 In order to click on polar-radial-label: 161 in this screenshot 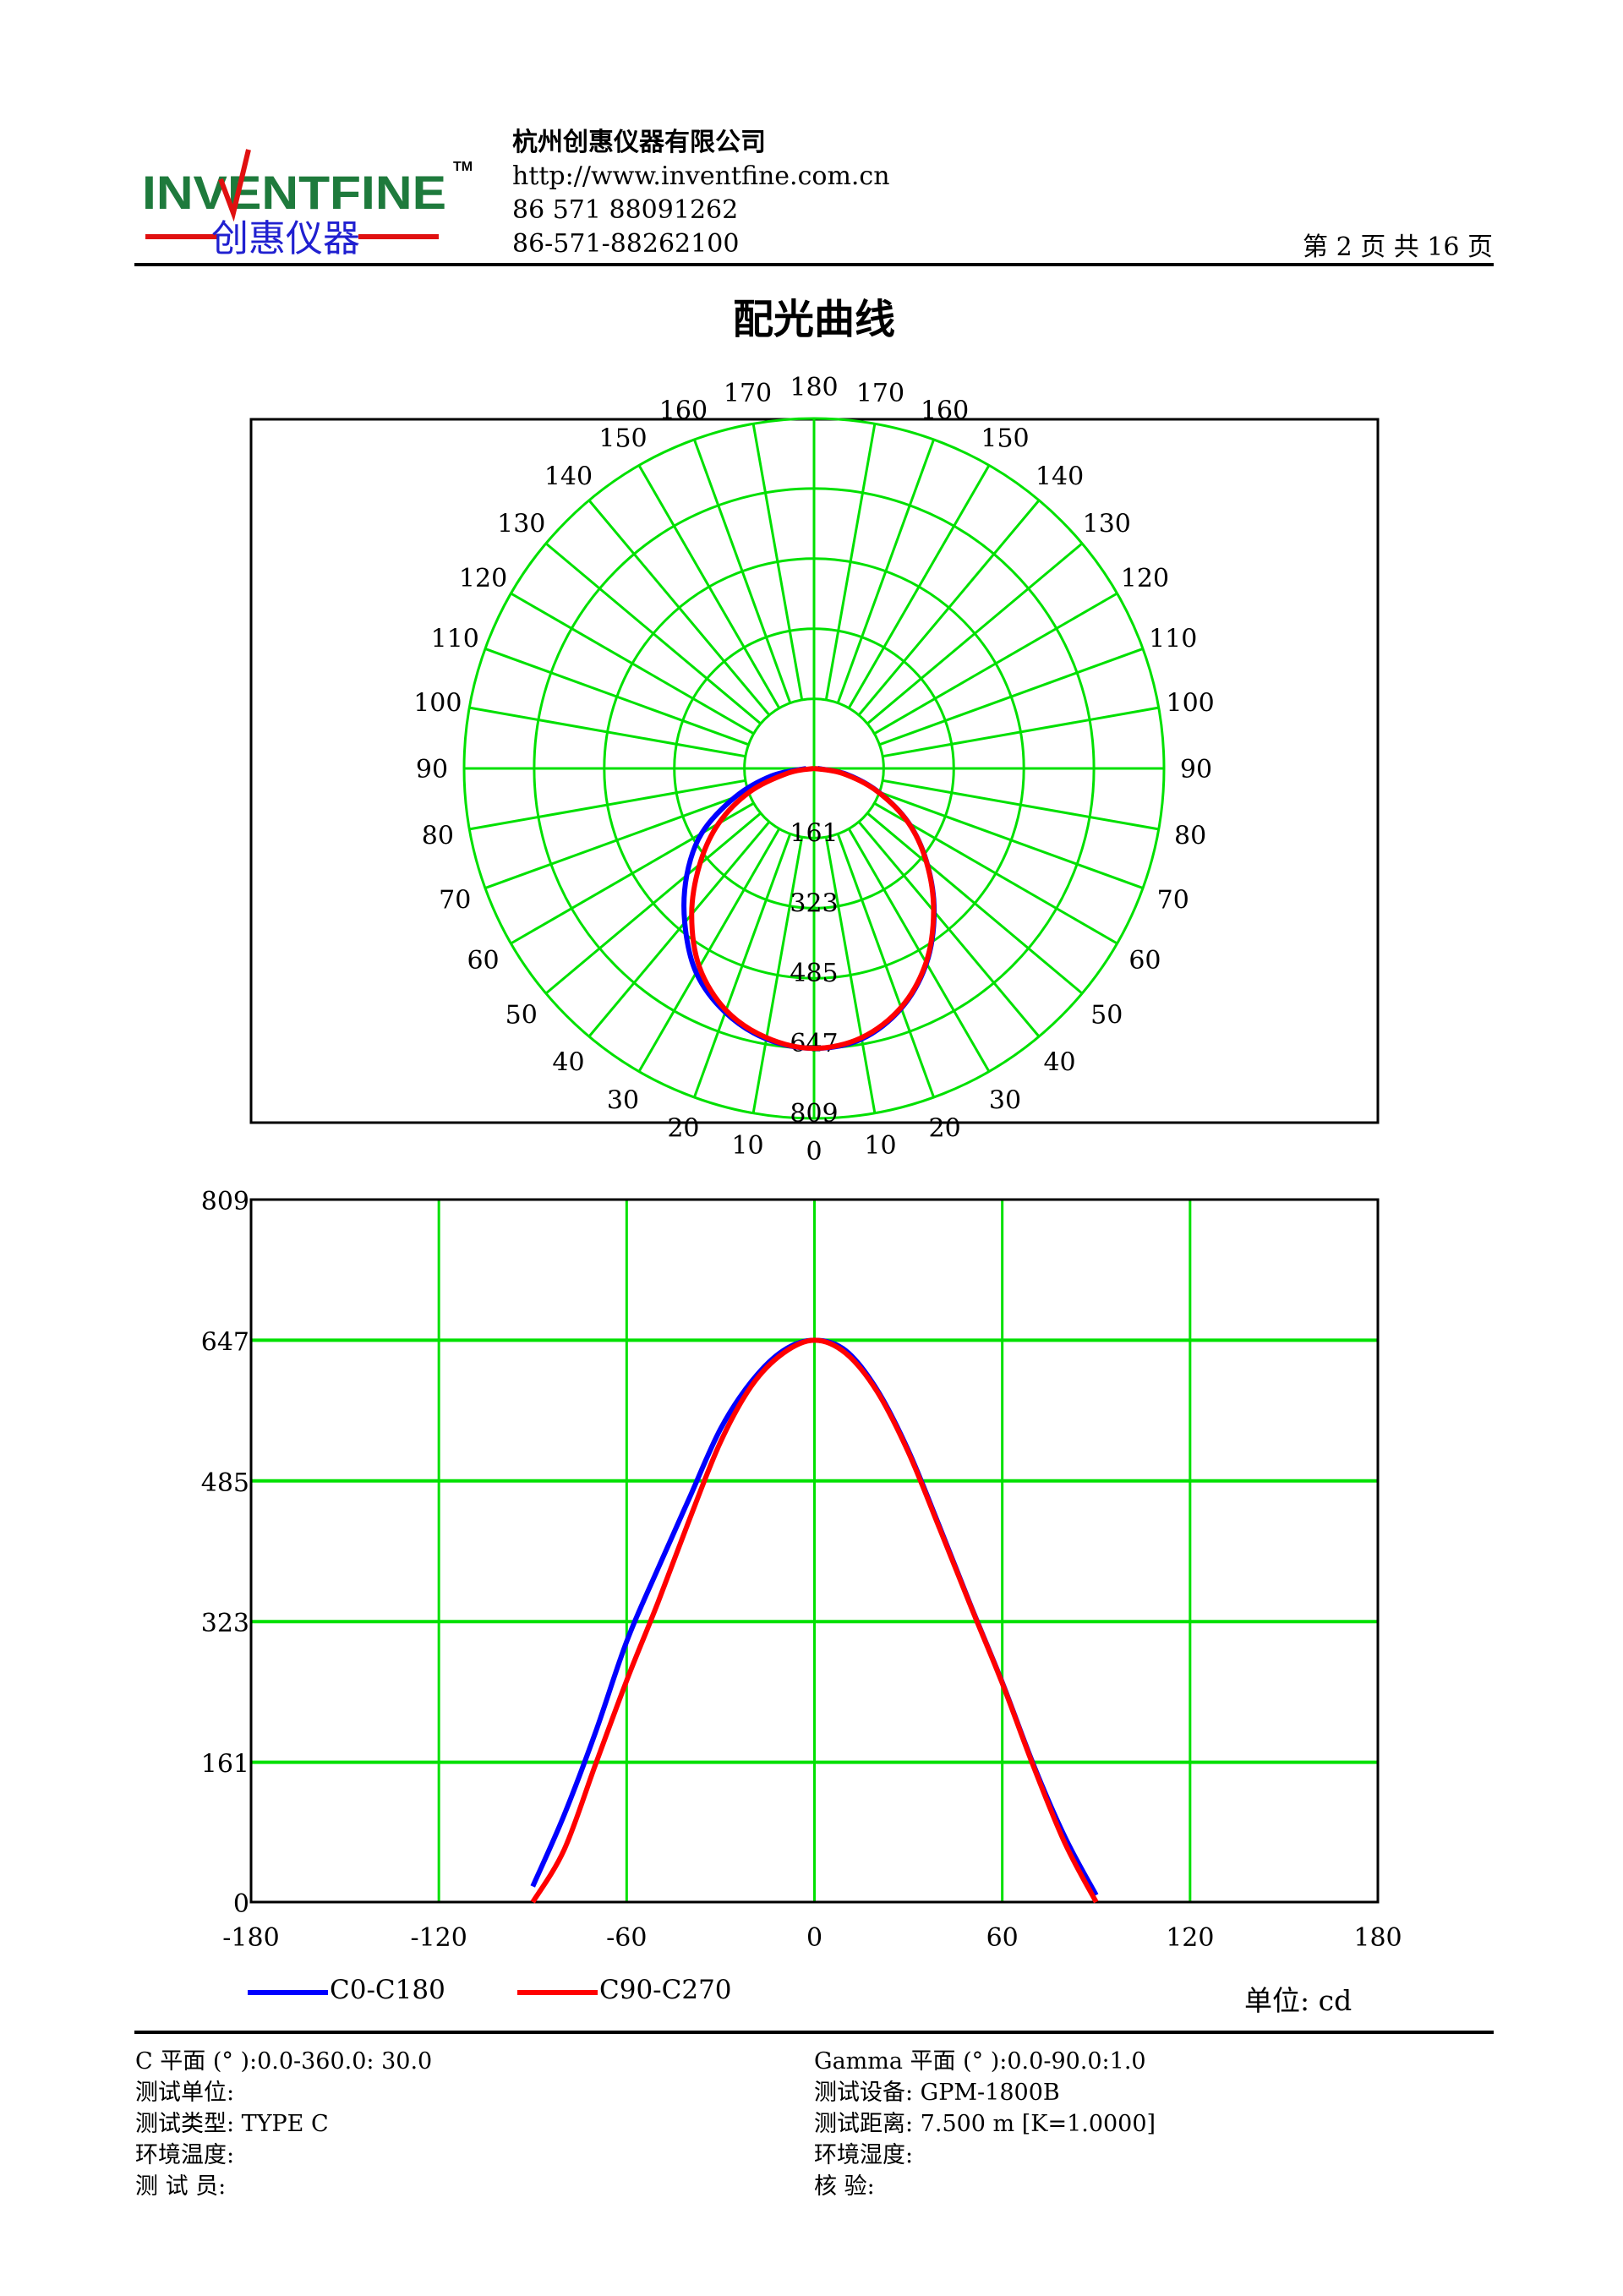, I will do `click(814, 833)`.